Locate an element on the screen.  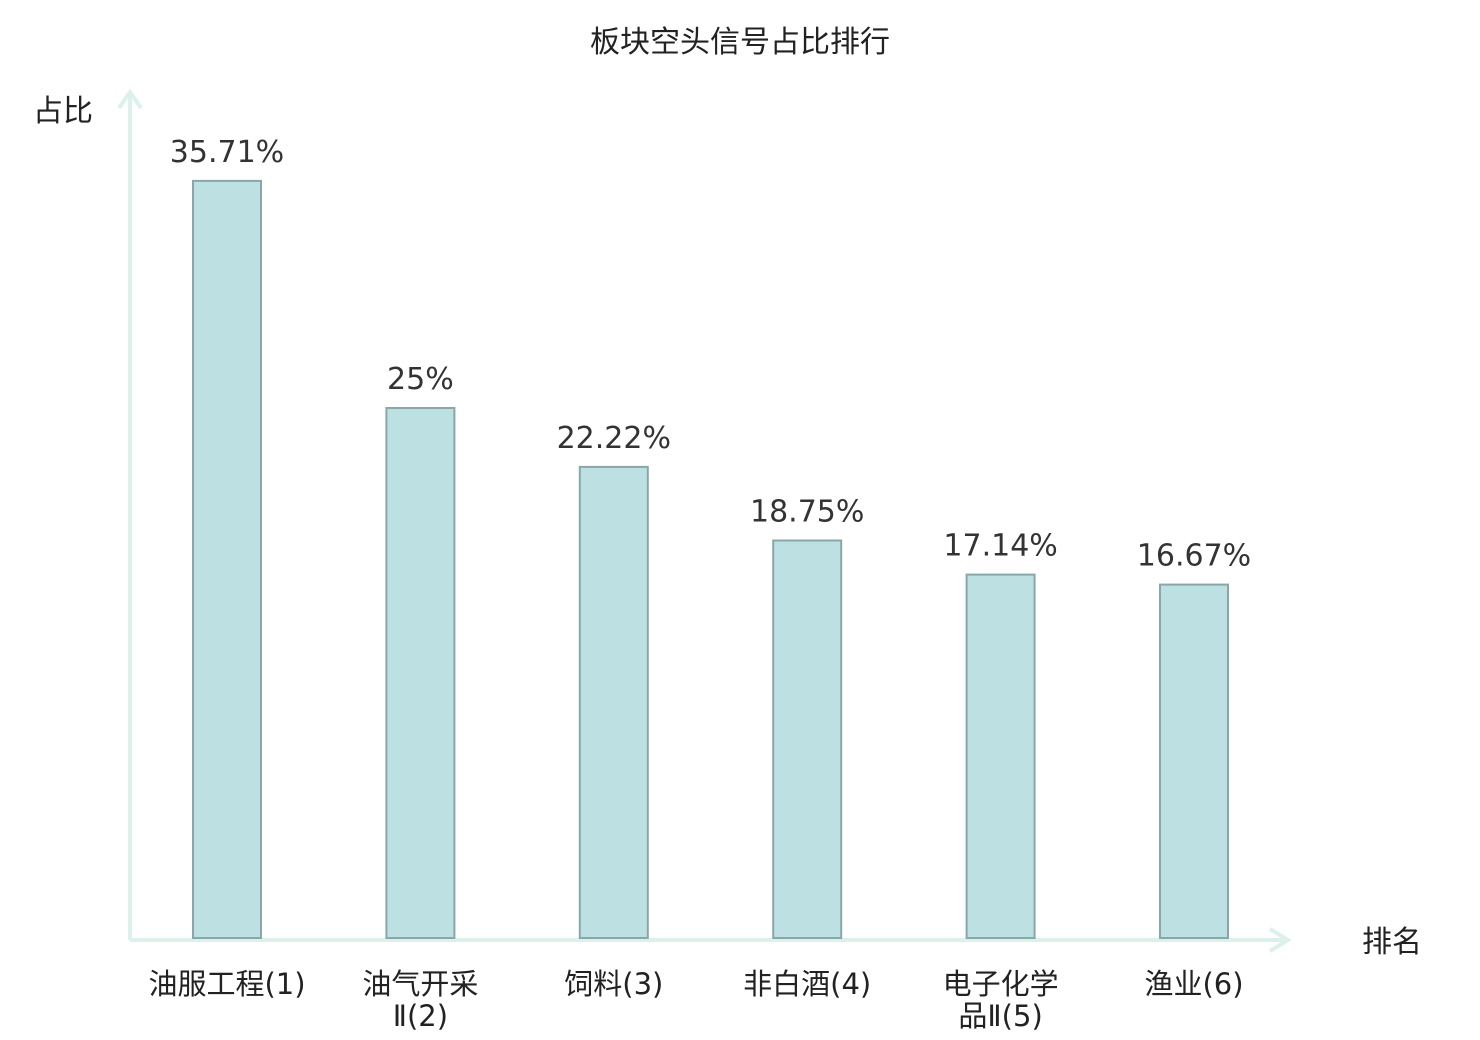
category-rank: (1) is located at coordinates (284, 984).